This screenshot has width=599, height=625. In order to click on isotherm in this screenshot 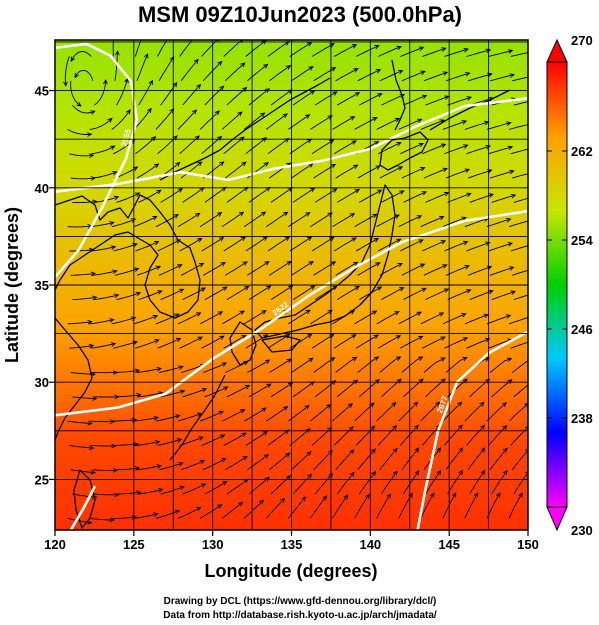, I will do `click(97, 160)`.